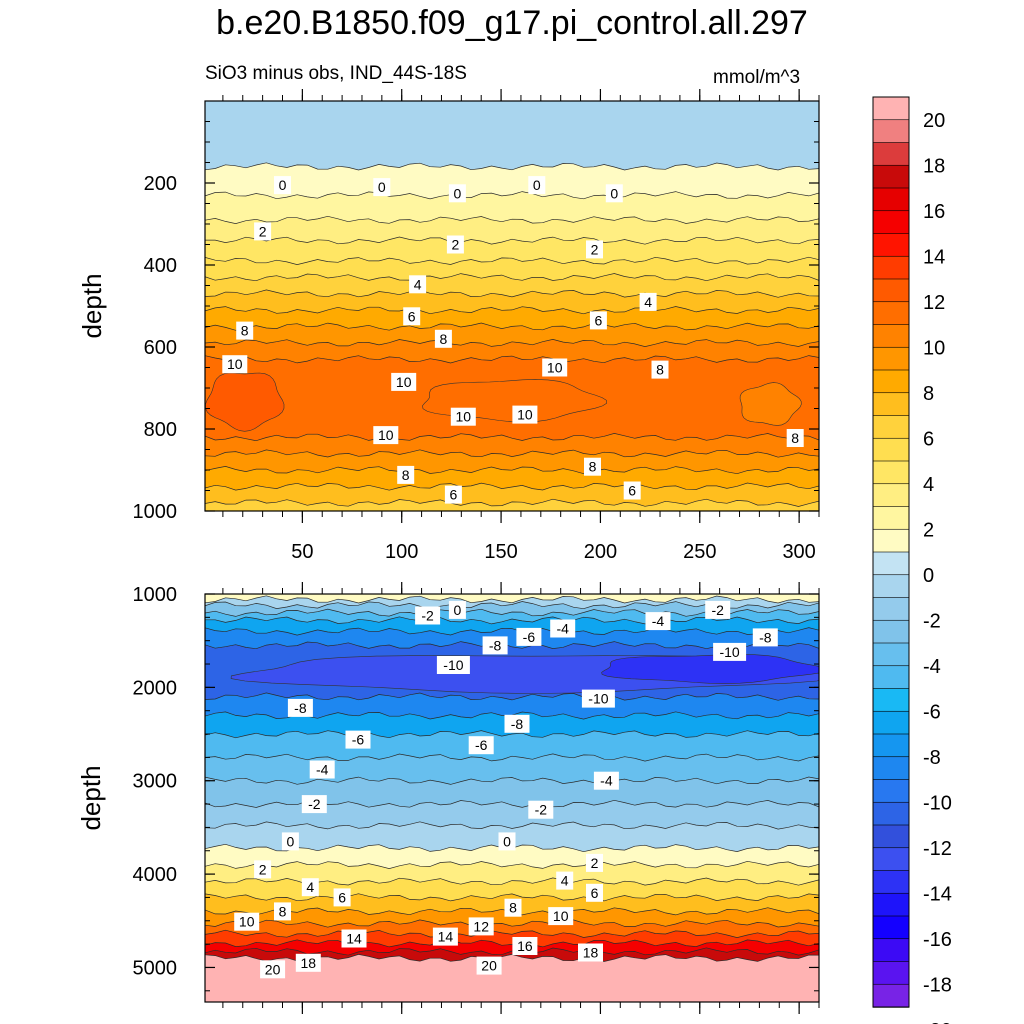 This screenshot has height=1024, width=1024. Describe the element at coordinates (928, 439) in the screenshot. I see `colorbar-label: 6` at that location.